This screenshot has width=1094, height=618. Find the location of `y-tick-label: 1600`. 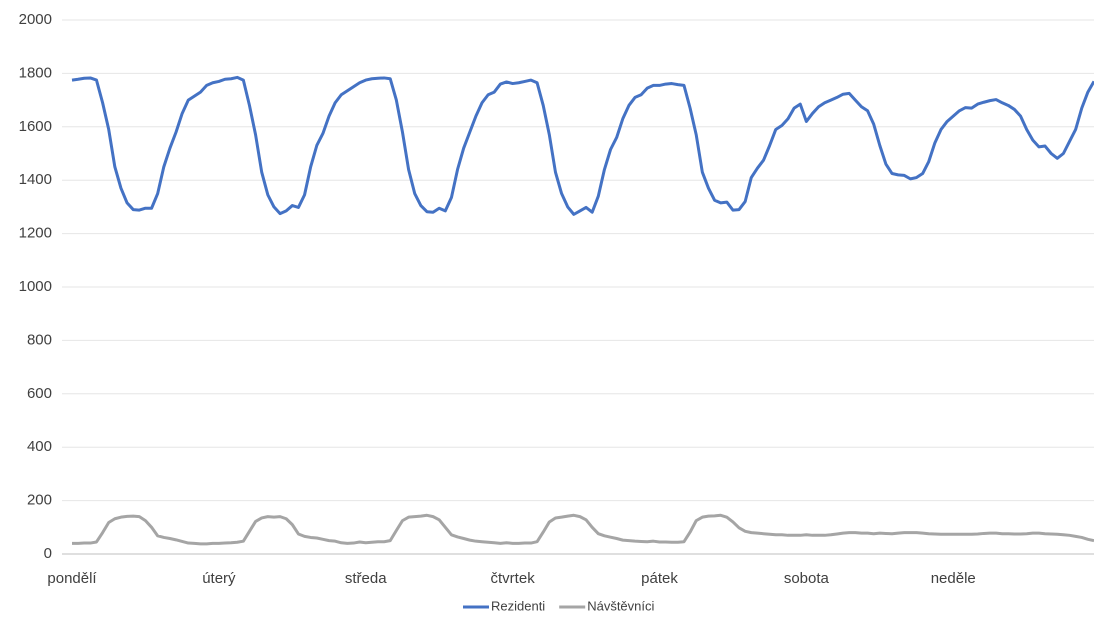

y-tick-label: 1600 is located at coordinates (35, 126).